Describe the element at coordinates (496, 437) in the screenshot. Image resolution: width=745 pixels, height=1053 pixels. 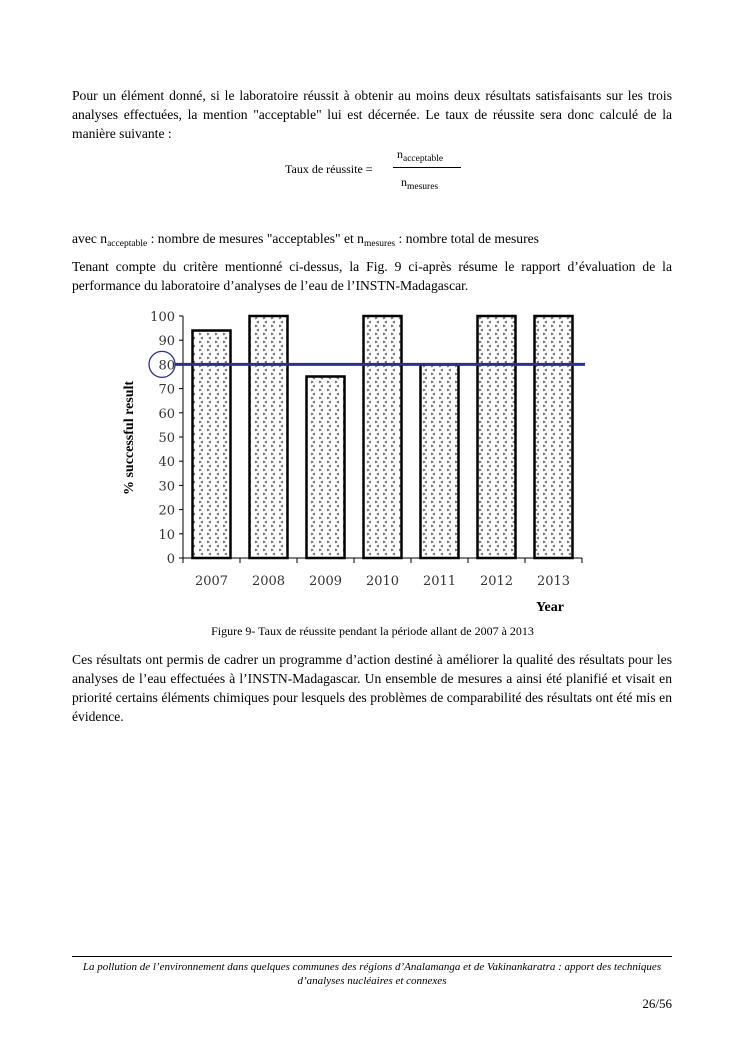
I see `bar-2012` at that location.